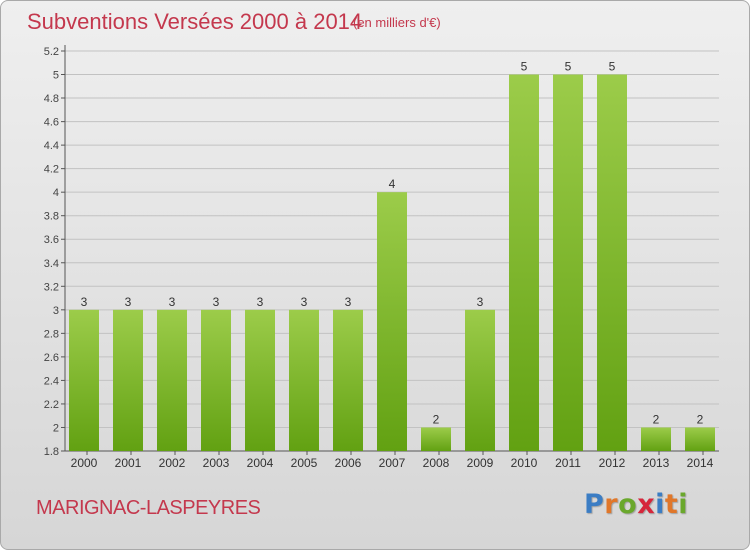  Describe the element at coordinates (51, 217) in the screenshot. I see `y-tick-label: 3.8` at that location.